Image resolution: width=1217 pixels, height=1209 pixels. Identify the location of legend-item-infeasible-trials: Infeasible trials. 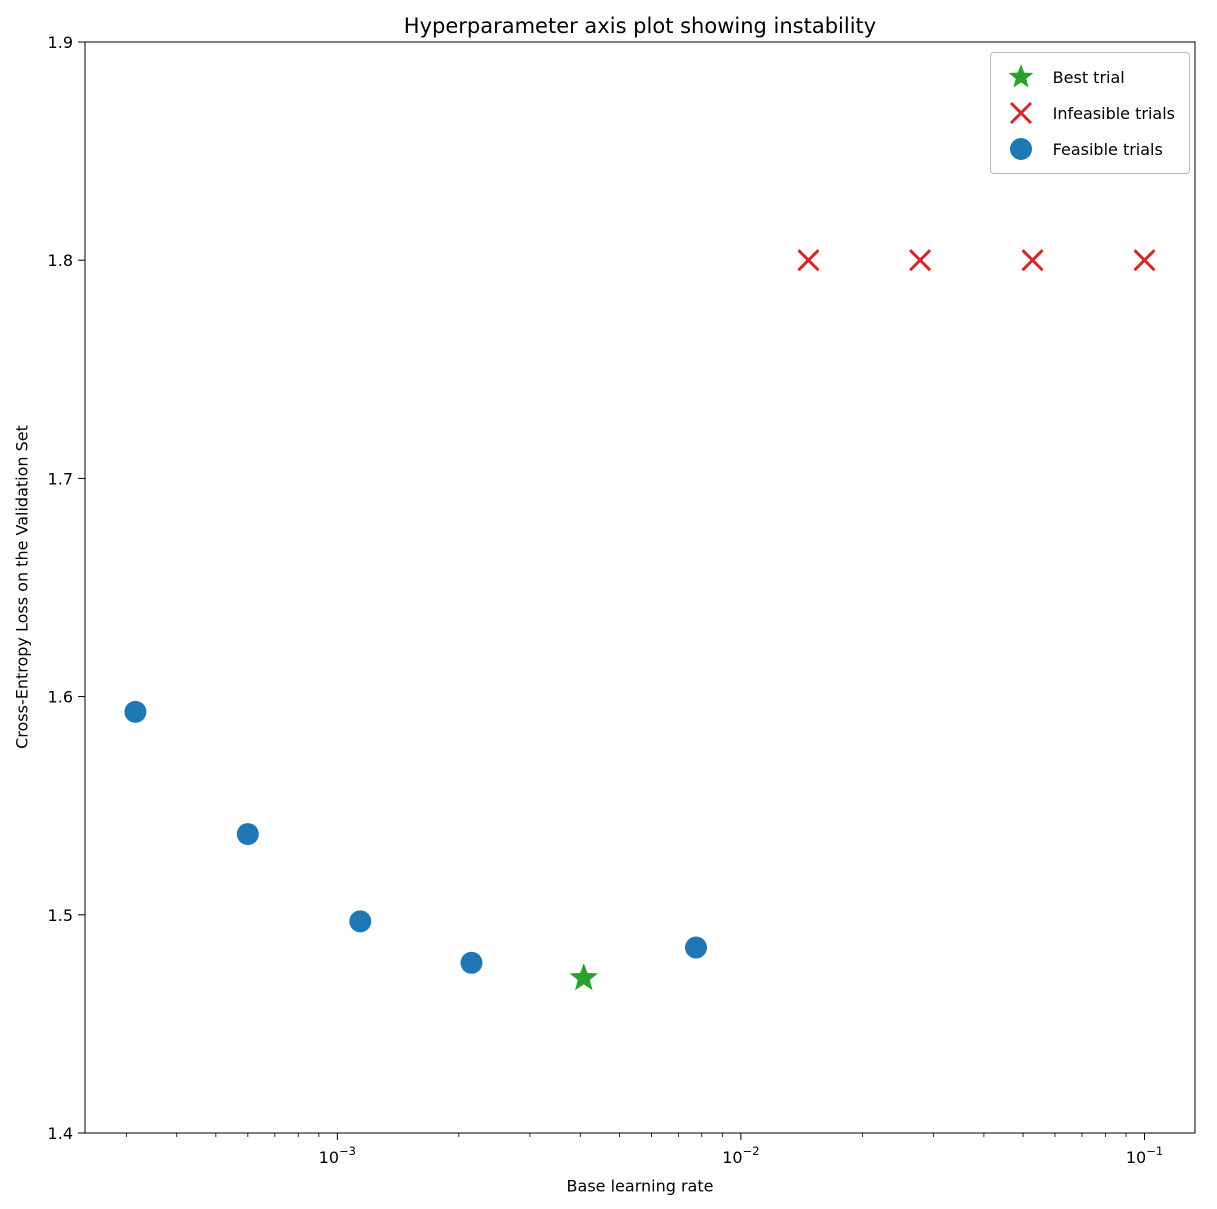
(1088, 113).